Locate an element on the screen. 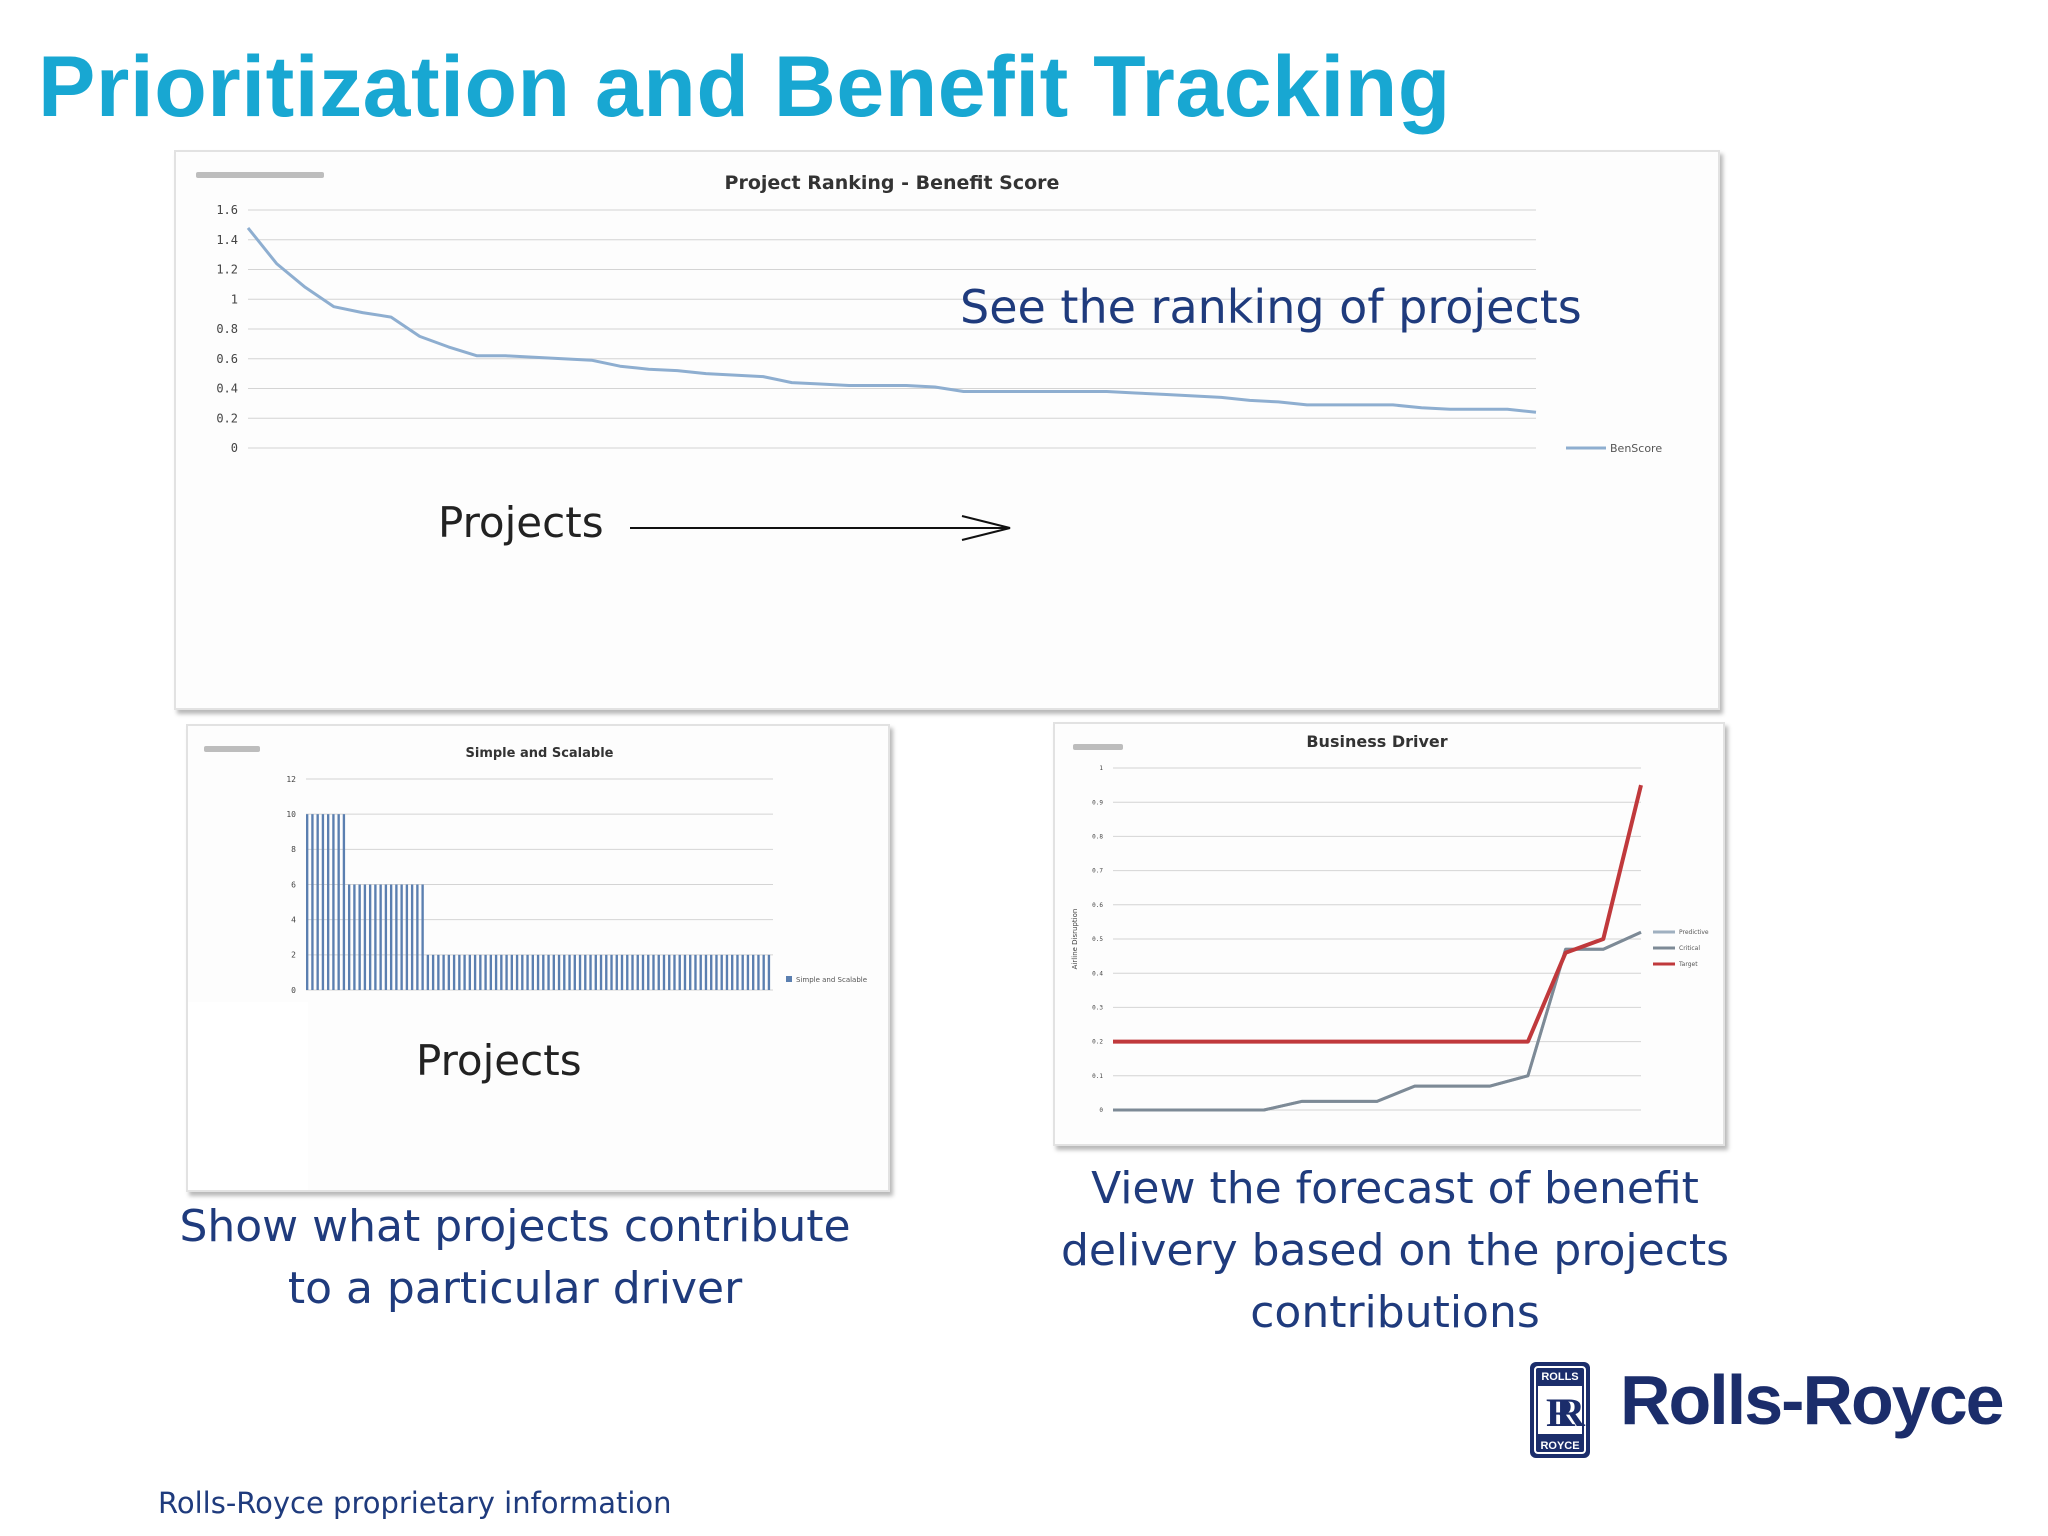  y-tick-label: 4 is located at coordinates (293, 919).